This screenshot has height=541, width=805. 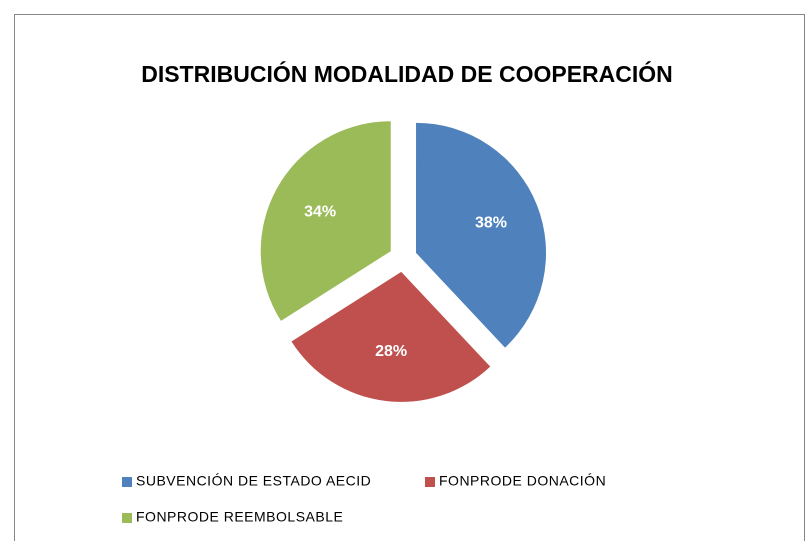 I want to click on legend-label: FONPRODE REEMBOLSABLE, so click(x=239, y=517).